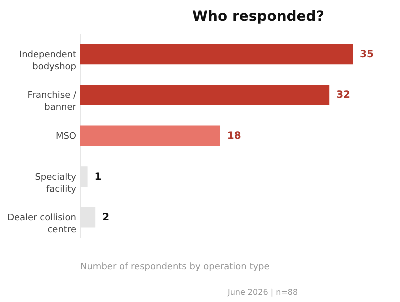  I want to click on chart-title: Who responded?, so click(258, 17).